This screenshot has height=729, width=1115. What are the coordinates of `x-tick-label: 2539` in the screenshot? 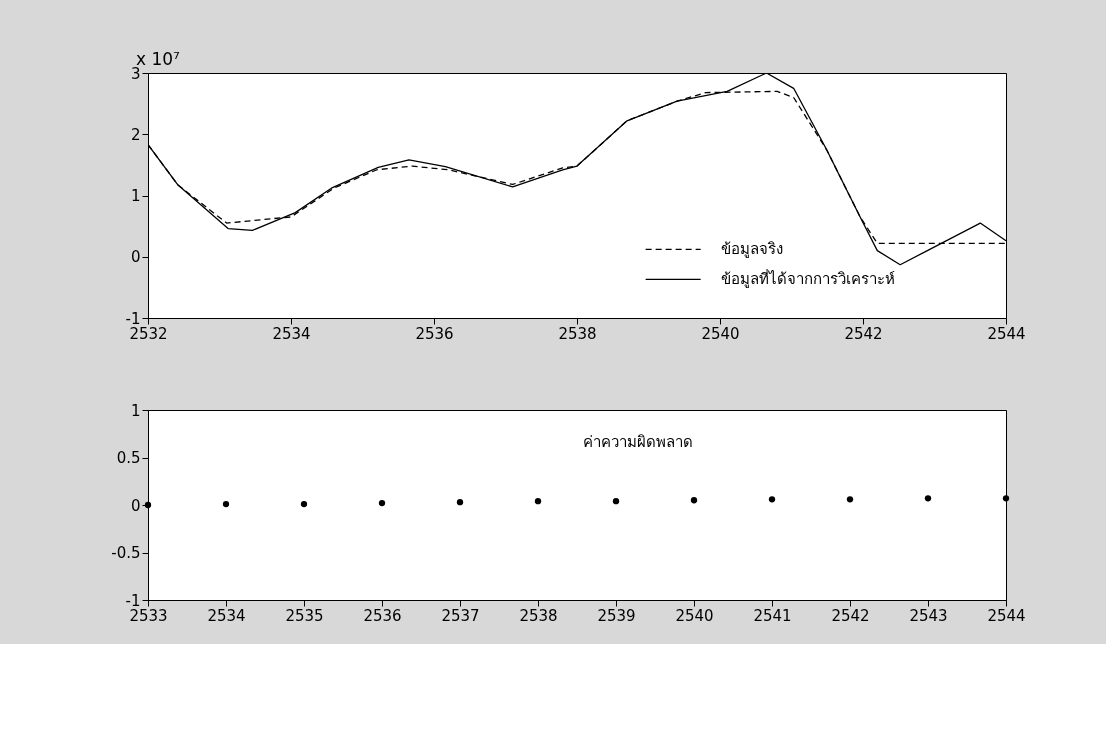 It's located at (616, 615).